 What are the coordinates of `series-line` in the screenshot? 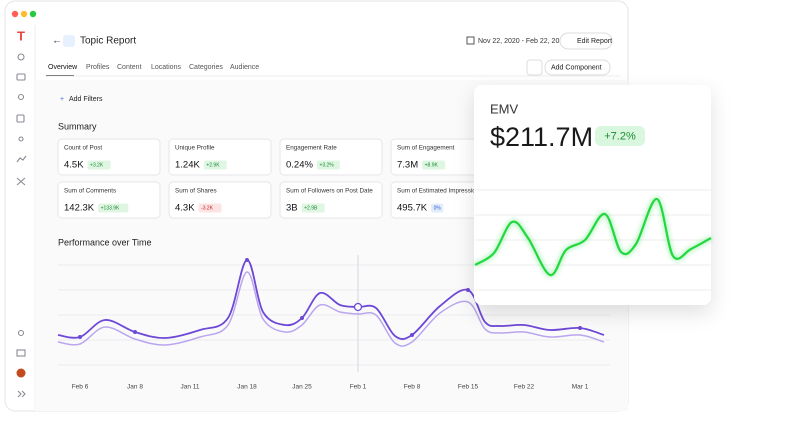 It's located at (331, 299).